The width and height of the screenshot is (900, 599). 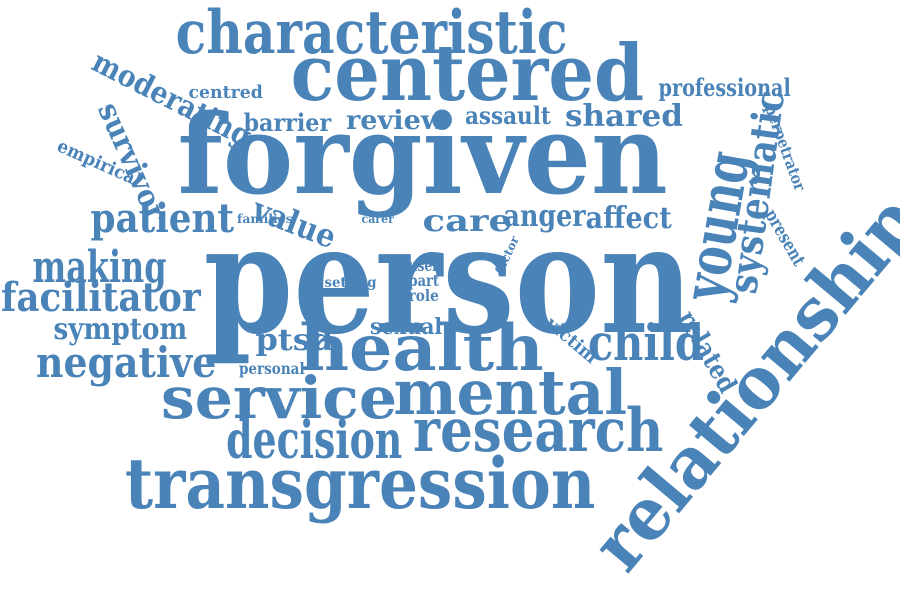 I want to click on word-part: part, so click(x=423, y=280).